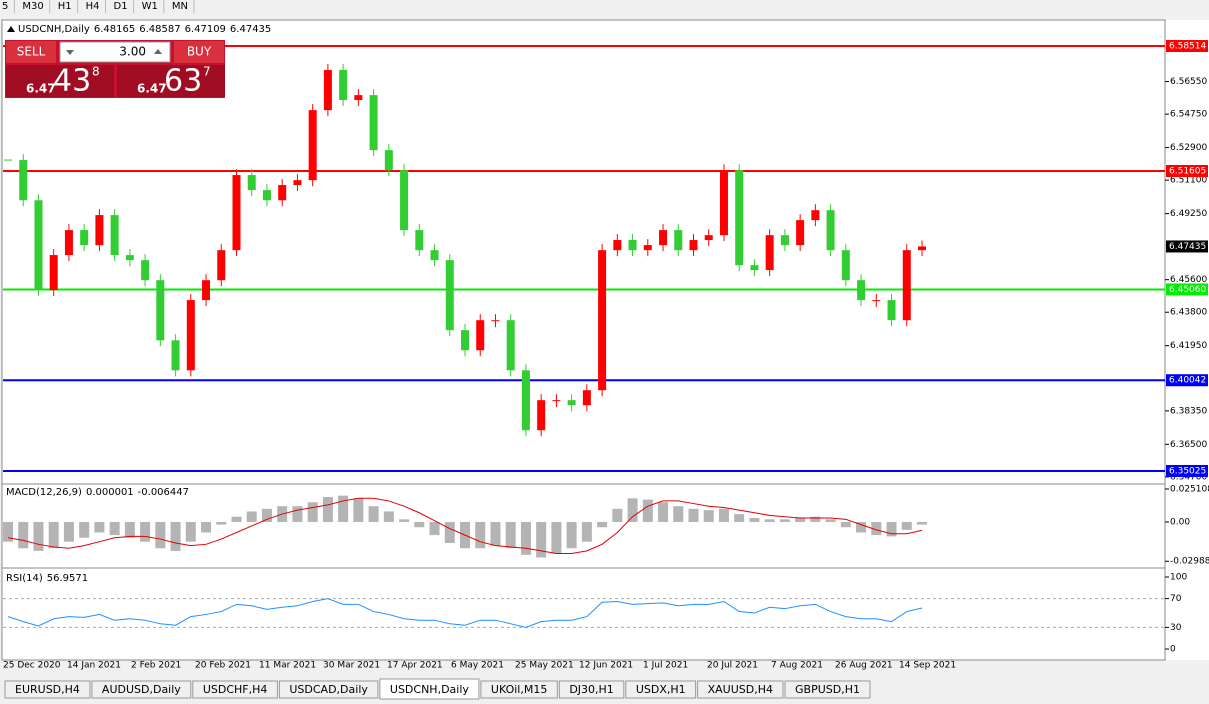 The image size is (1209, 704). Describe the element at coordinates (205, 29) in the screenshot. I see `header-field: 6.47109` at that location.